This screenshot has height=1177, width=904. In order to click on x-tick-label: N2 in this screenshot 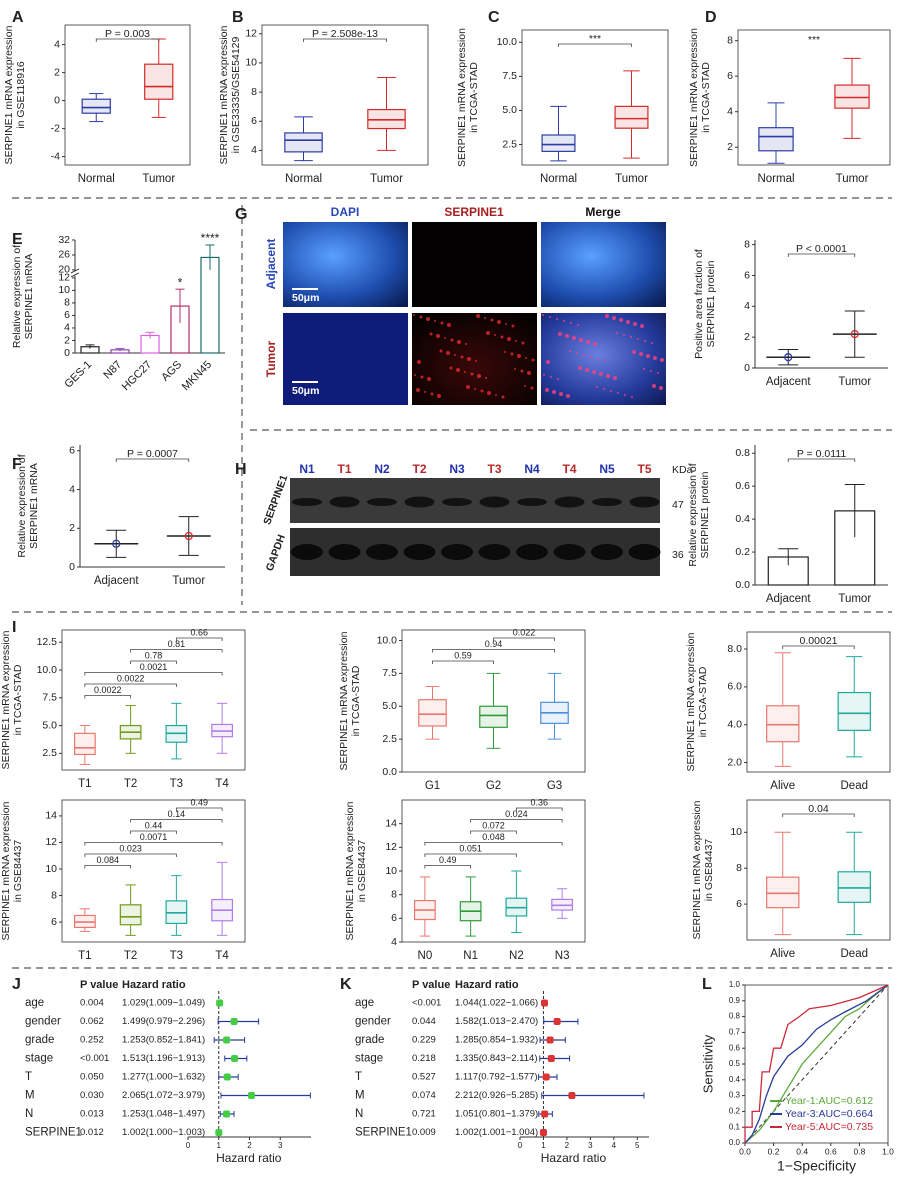, I will do `click(516, 956)`.